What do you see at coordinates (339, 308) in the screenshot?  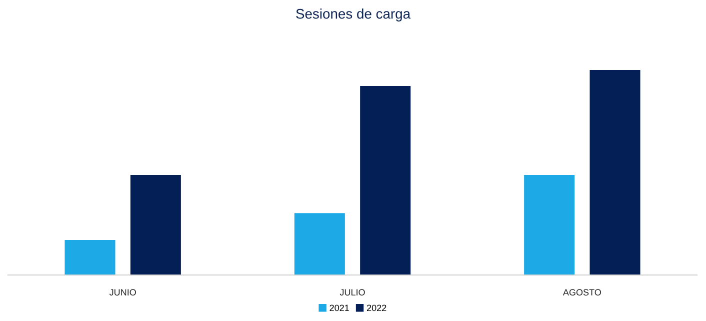 I see `legend-label: 2021` at bounding box center [339, 308].